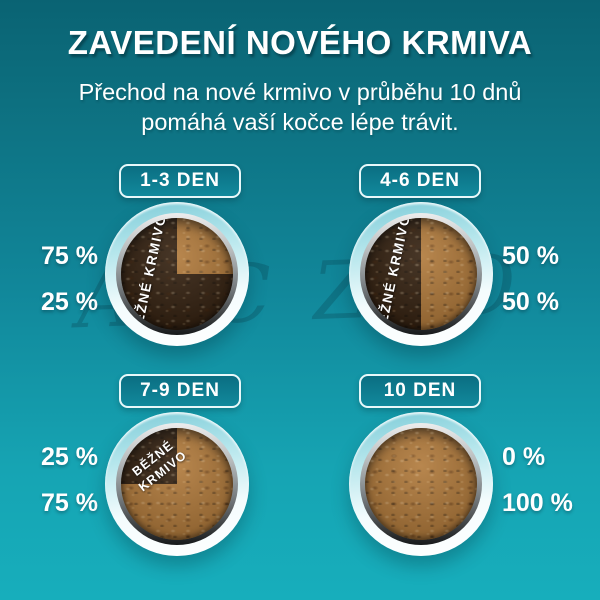  Describe the element at coordinates (69, 279) in the screenshot. I see `percent-labels: 75 % 25 %` at that location.